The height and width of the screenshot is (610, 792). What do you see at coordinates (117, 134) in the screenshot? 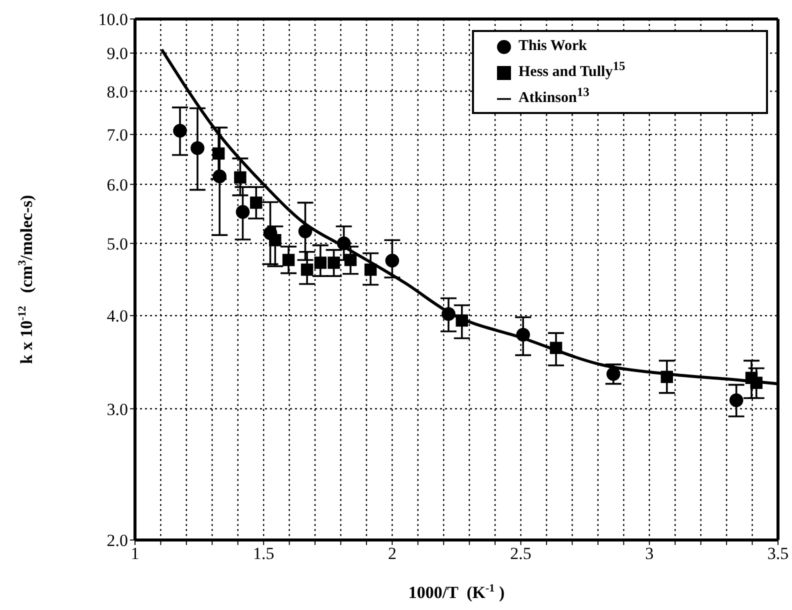
I see `y-tick-label: 7.0` at bounding box center [117, 134].